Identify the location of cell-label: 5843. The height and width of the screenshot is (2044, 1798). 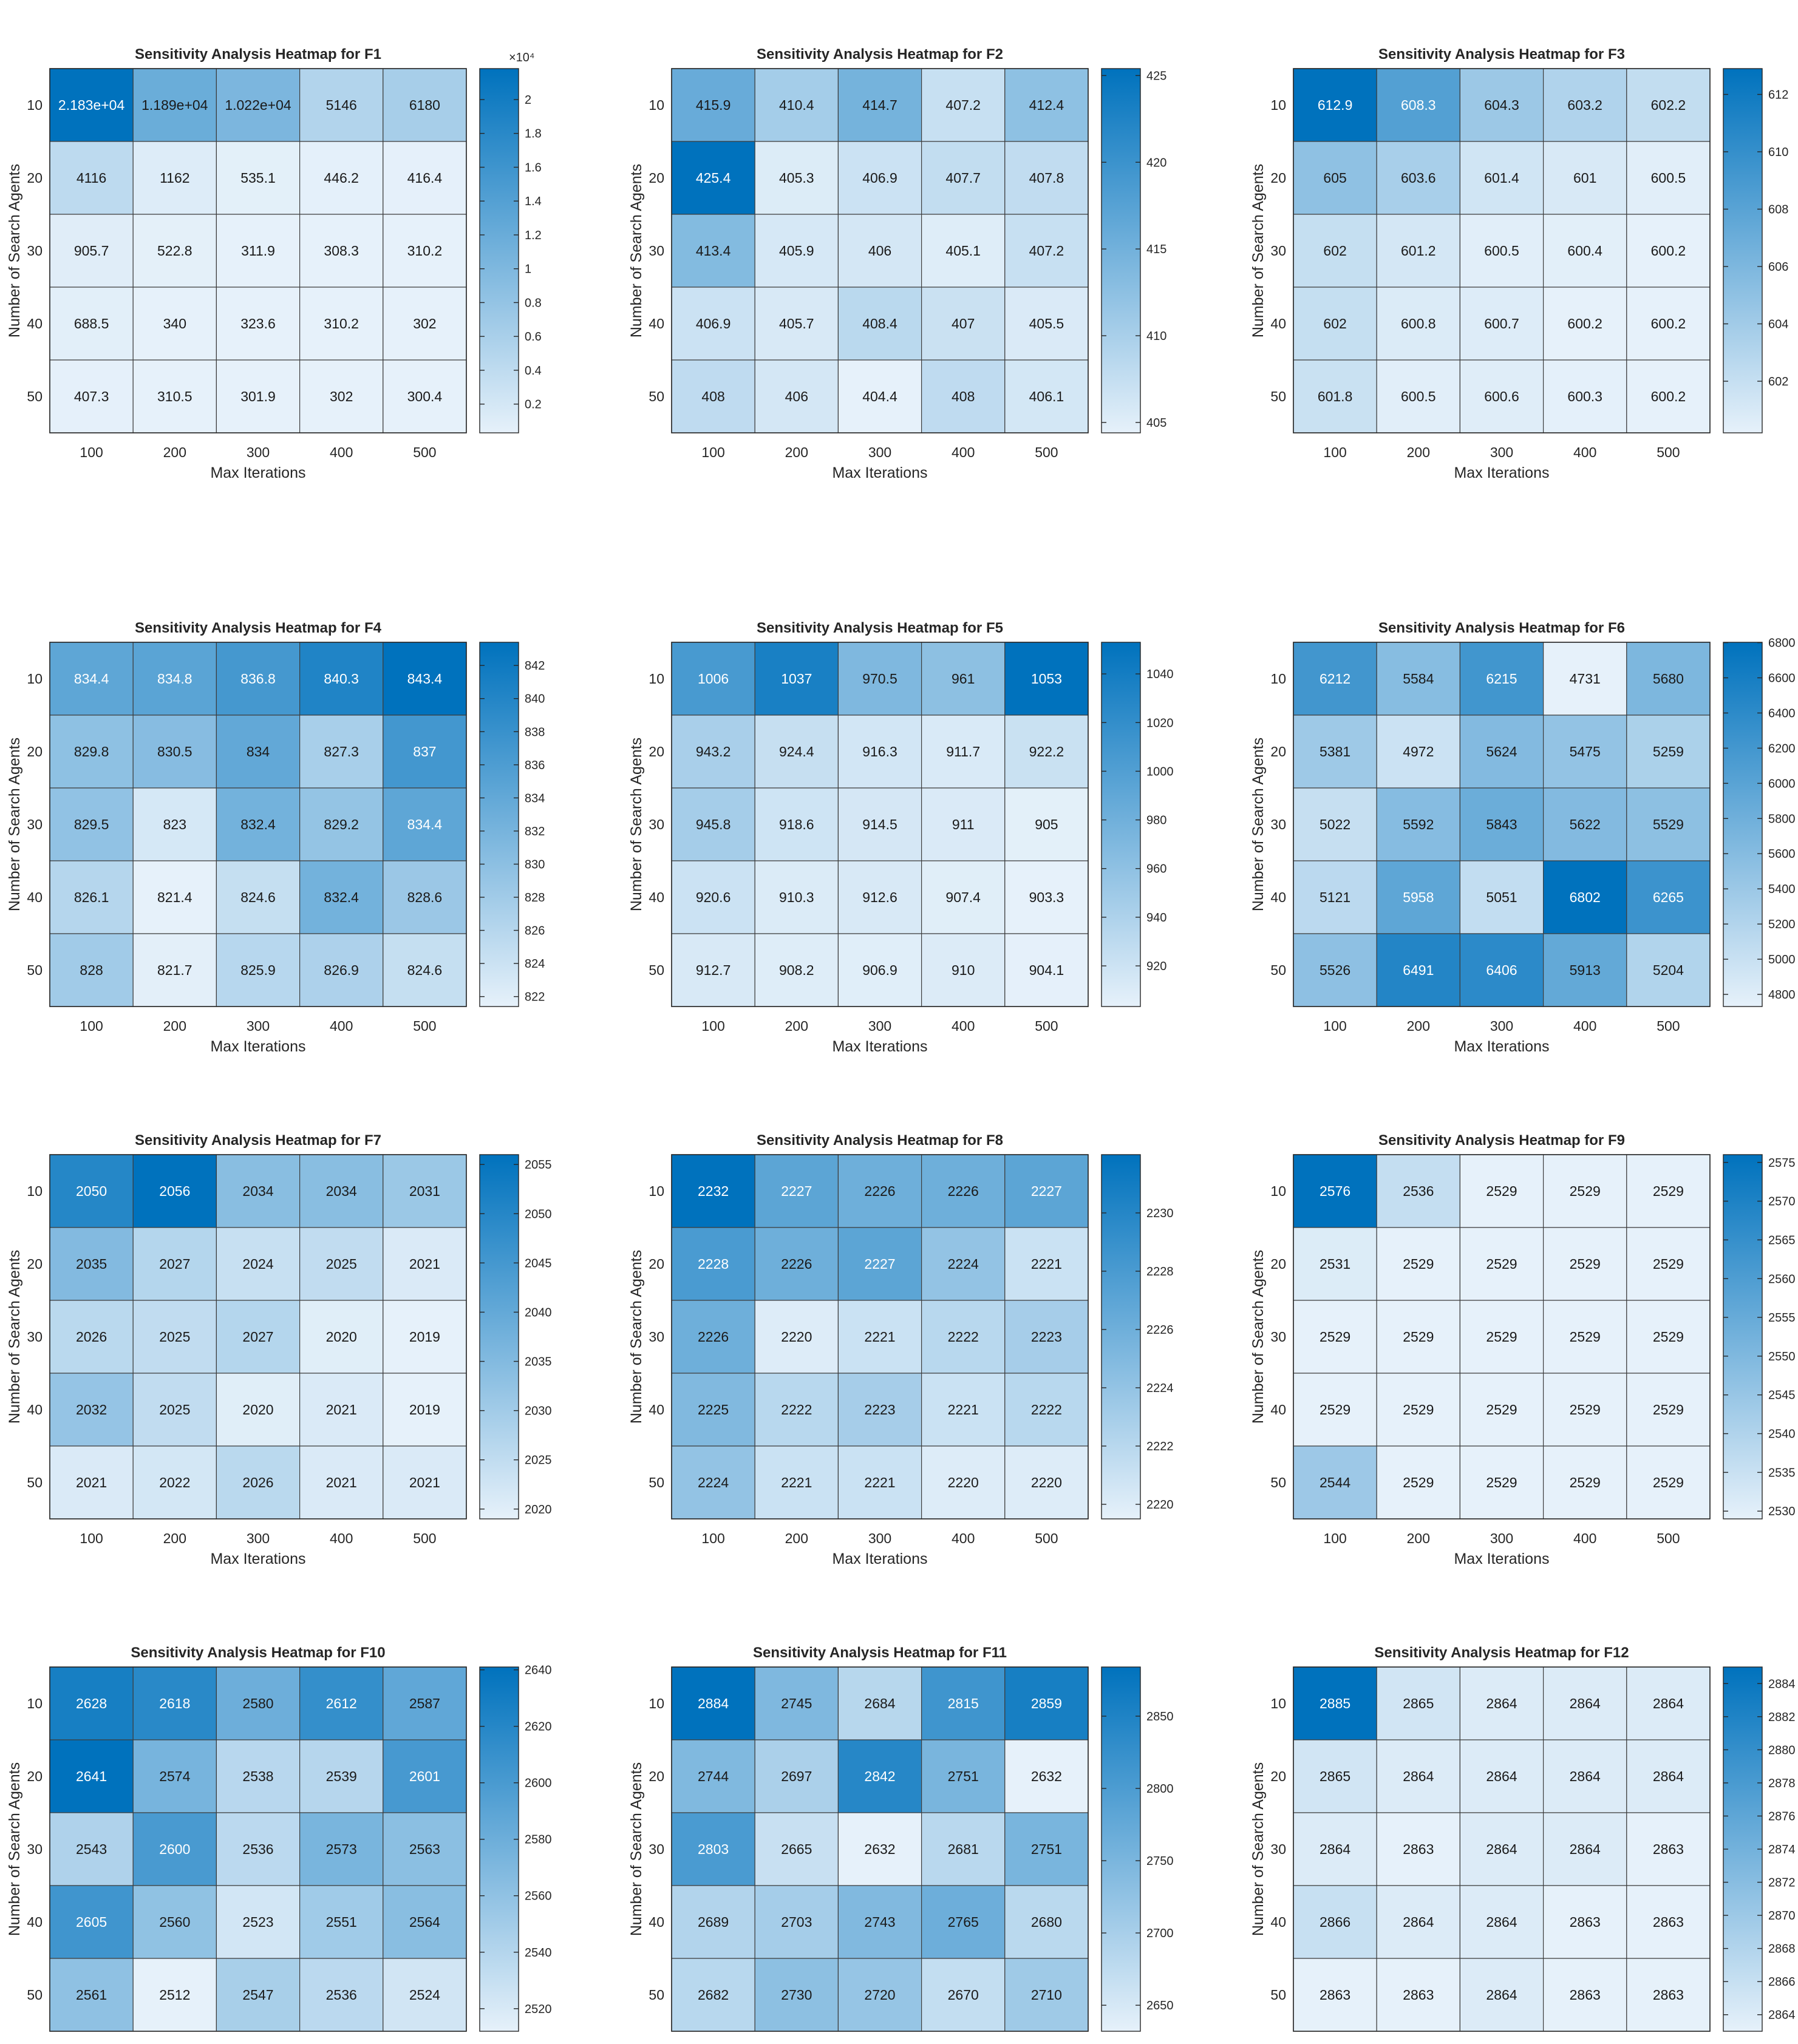
(1501, 825).